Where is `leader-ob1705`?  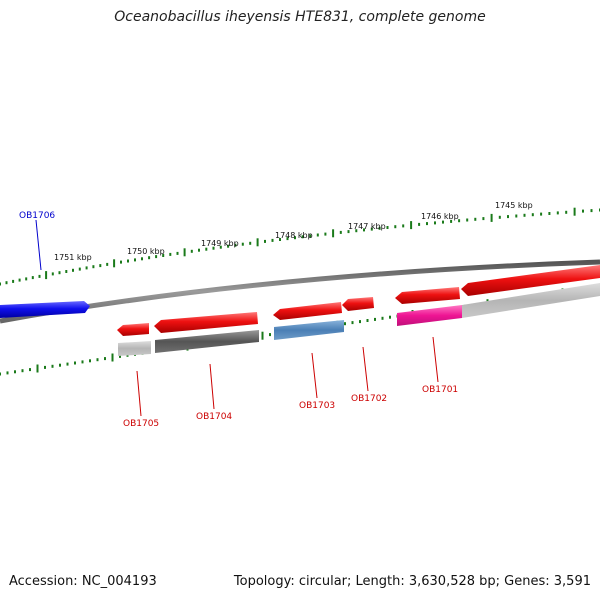 leader-ob1705 is located at coordinates (139, 393).